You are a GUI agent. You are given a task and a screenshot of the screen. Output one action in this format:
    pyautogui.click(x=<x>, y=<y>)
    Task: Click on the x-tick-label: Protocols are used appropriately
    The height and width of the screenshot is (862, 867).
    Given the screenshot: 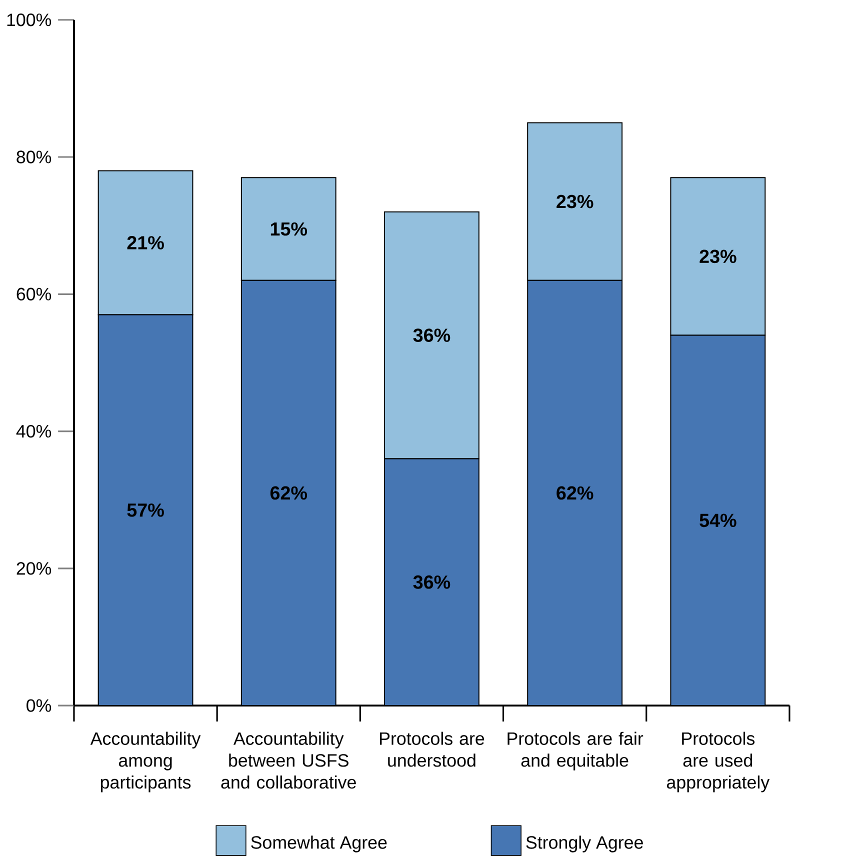 What is the action you would take?
    pyautogui.click(x=718, y=762)
    